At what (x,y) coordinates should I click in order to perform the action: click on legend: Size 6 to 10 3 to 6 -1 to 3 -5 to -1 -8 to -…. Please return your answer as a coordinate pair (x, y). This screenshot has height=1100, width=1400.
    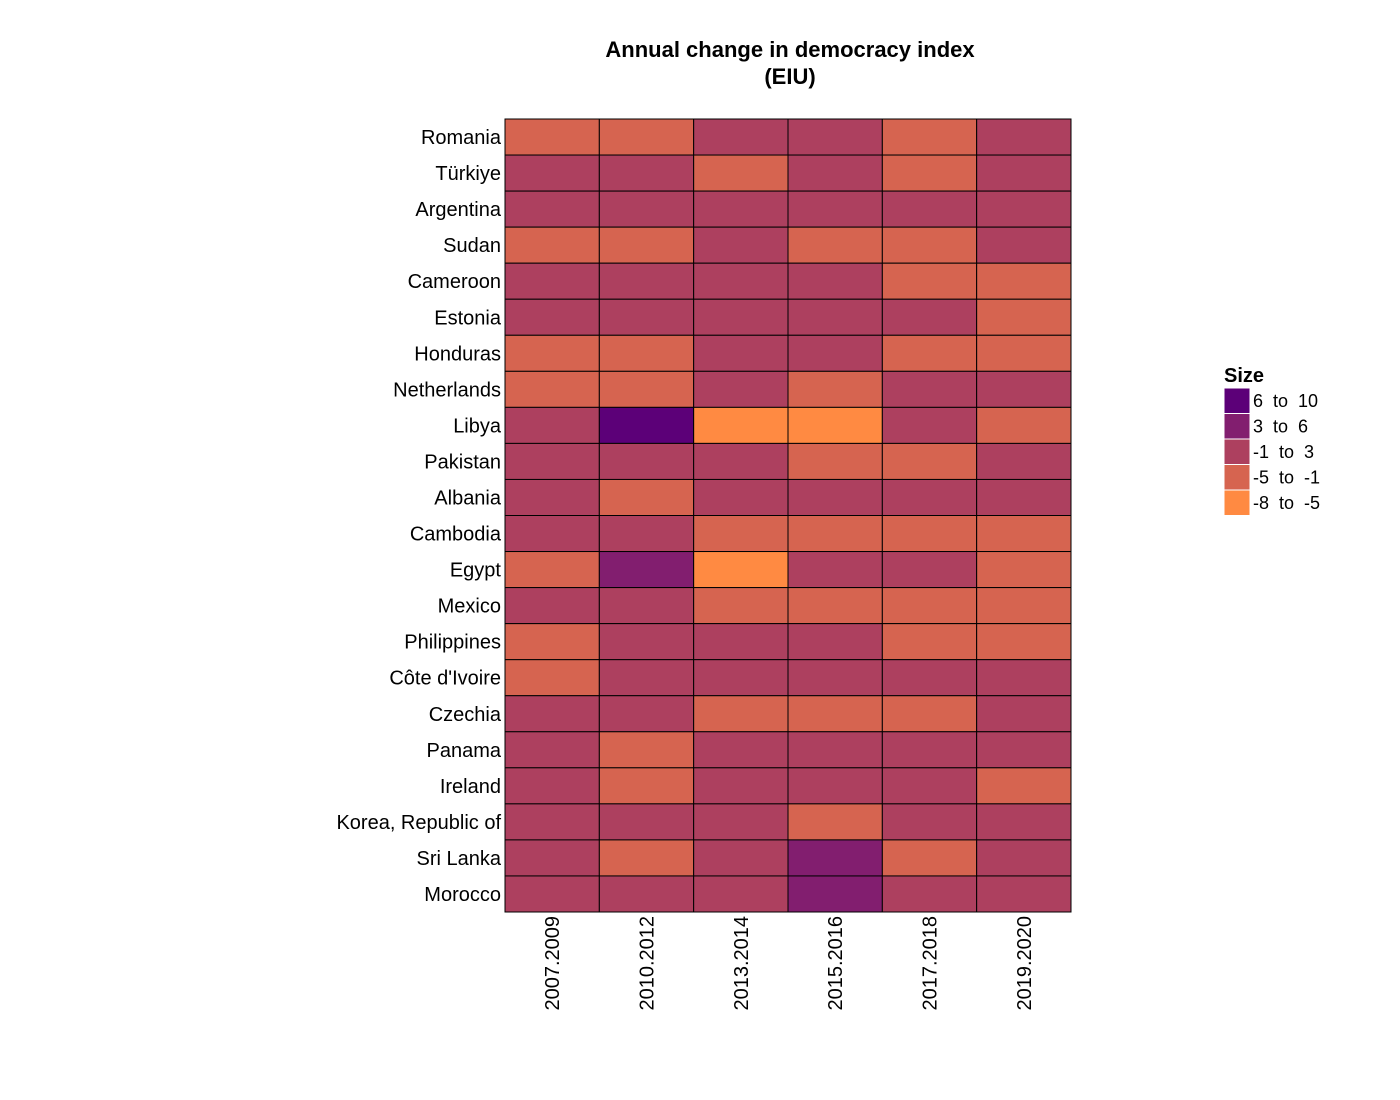
    Looking at the image, I should click on (1271, 440).